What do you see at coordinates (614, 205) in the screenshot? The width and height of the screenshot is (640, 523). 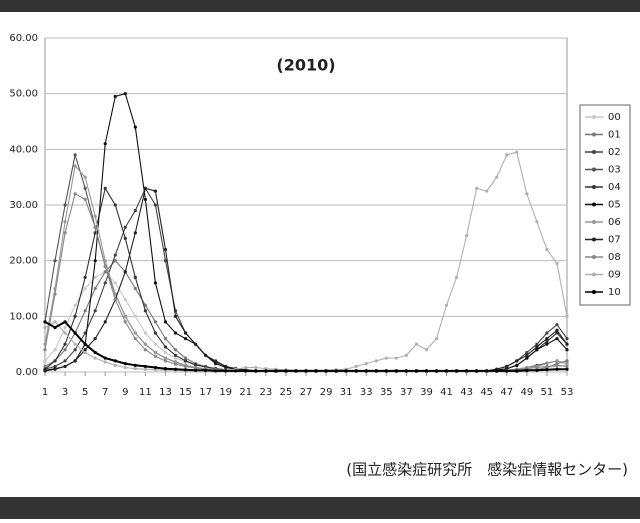 I see `legend-label: 05` at bounding box center [614, 205].